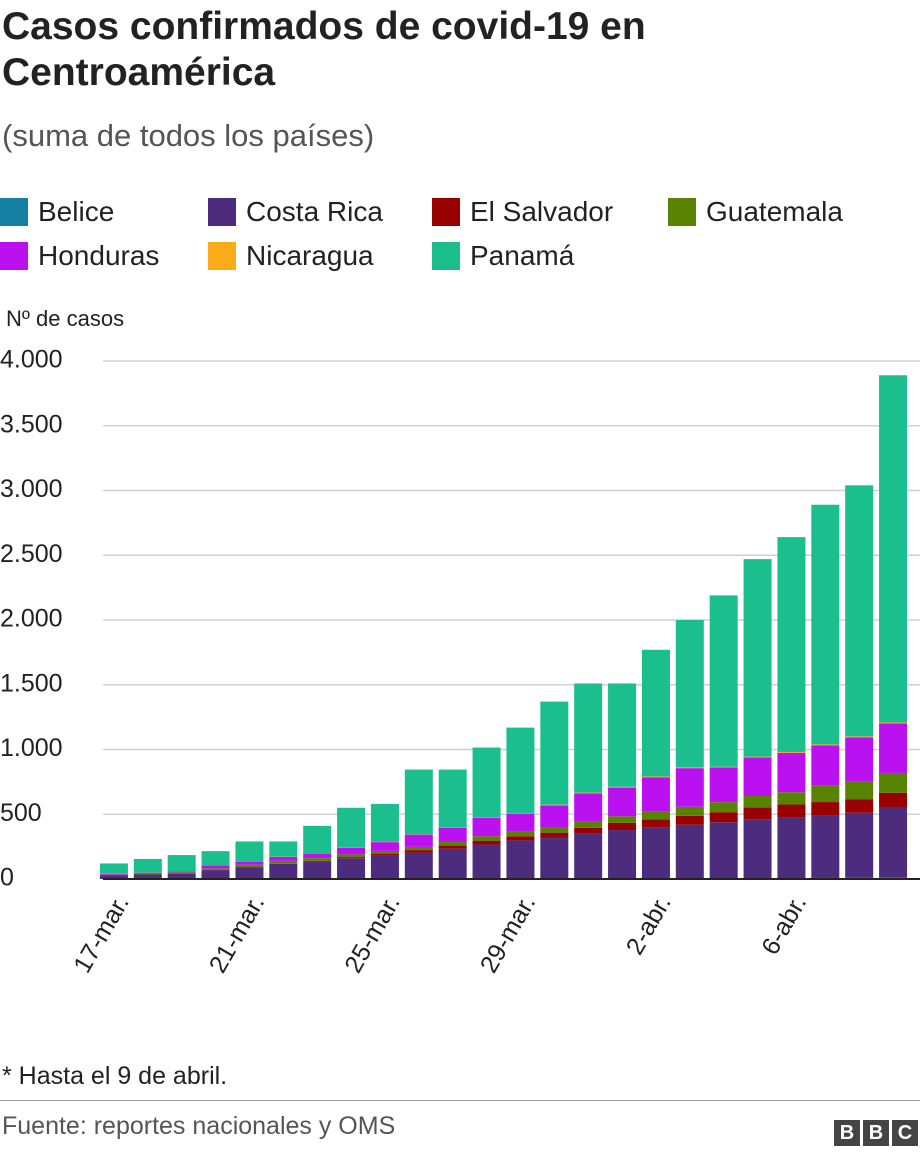  Describe the element at coordinates (542, 211) in the screenshot. I see `legend-label: El Salvador` at that location.